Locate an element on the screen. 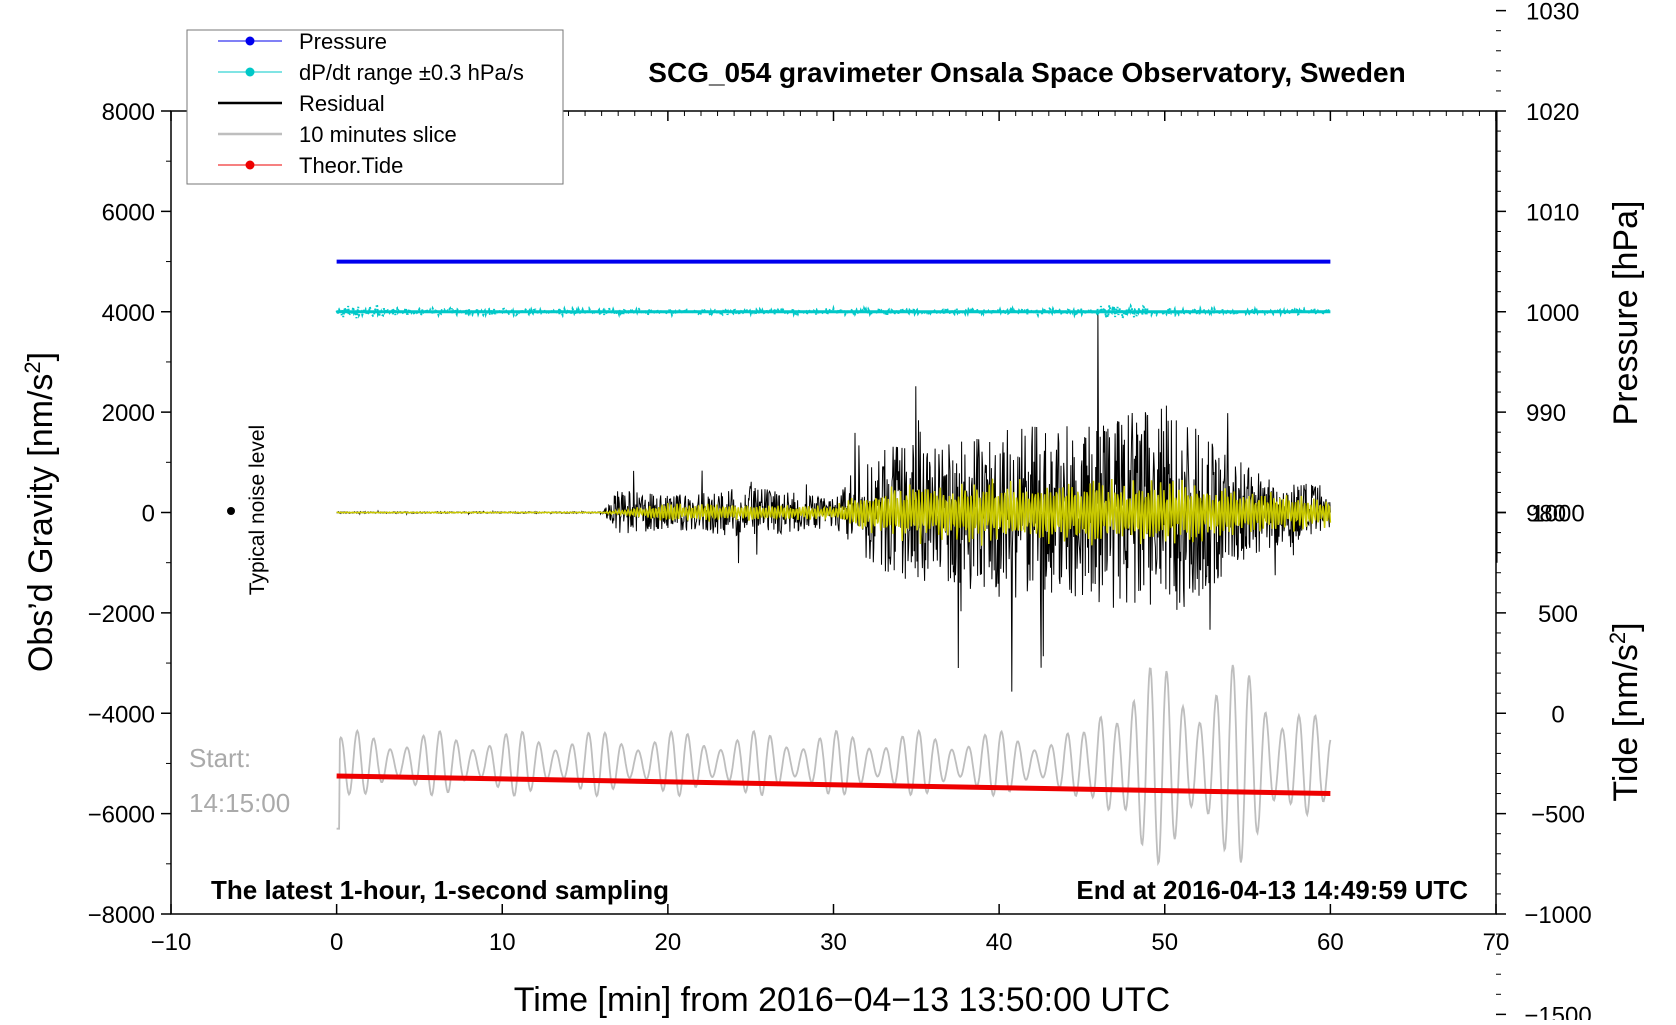  legend-label: dP/dt range ±0.3 hPa/s is located at coordinates (411, 72).